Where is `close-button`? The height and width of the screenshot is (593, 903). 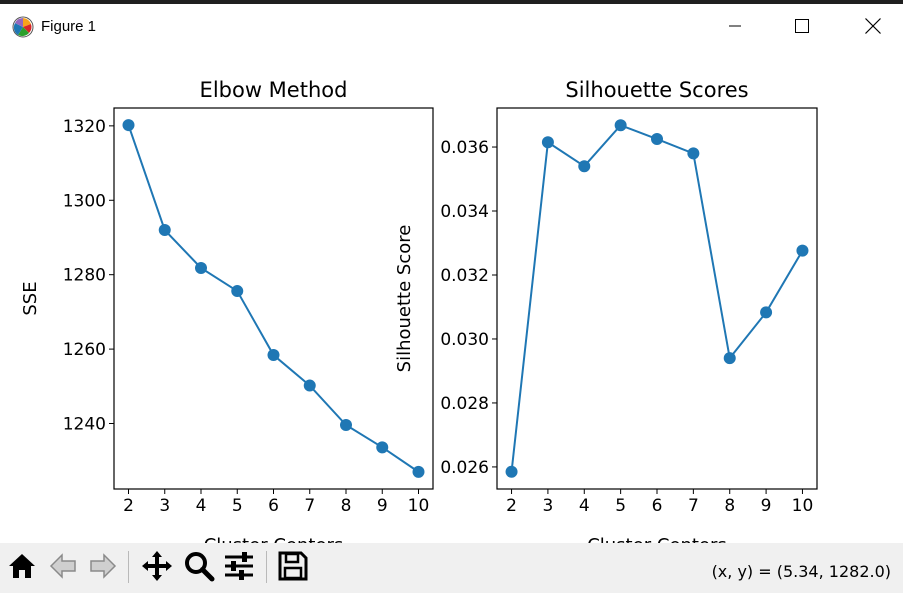
close-button is located at coordinates (873, 26).